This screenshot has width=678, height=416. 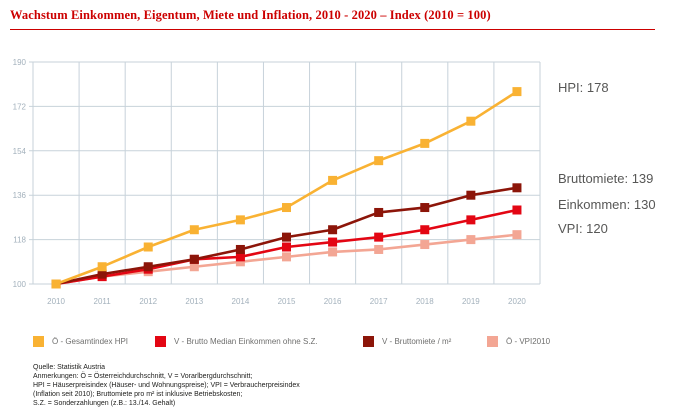 What do you see at coordinates (583, 228) in the screenshot?
I see `series-end-label-vpi: VPI: 120` at bounding box center [583, 228].